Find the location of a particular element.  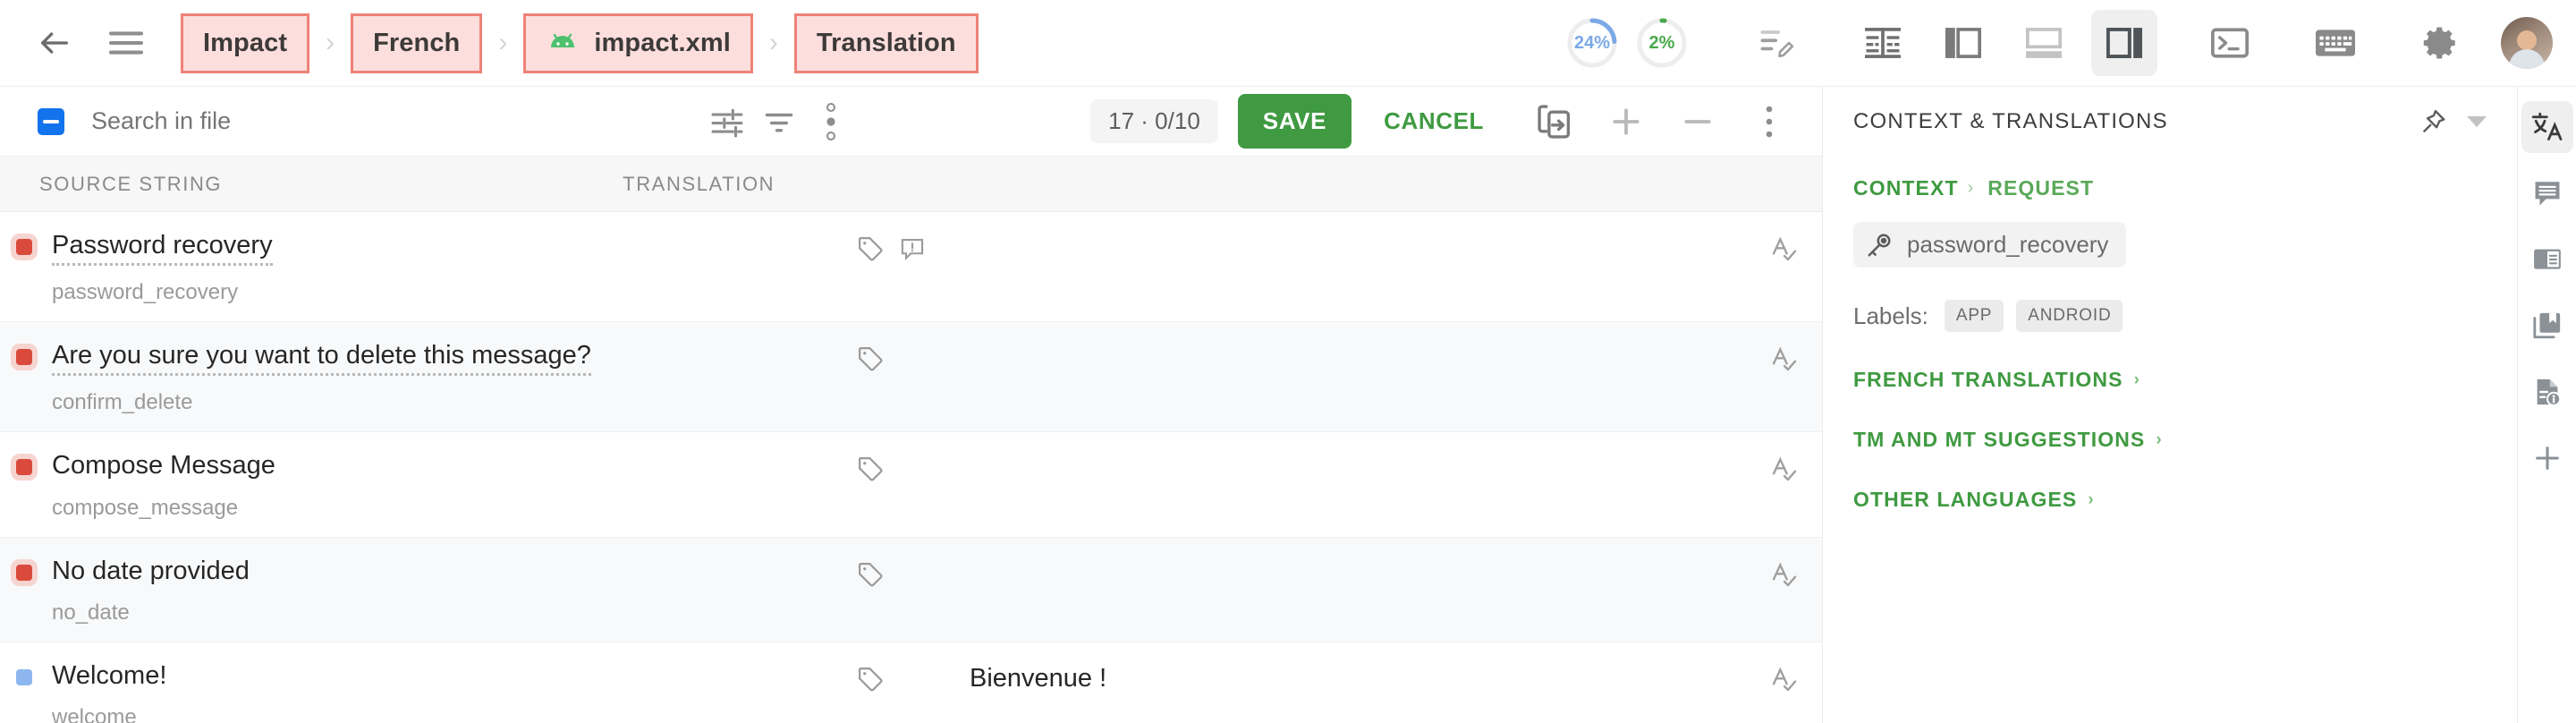

table-row: Welcome! welcome Bienvenue ! is located at coordinates (911, 683).